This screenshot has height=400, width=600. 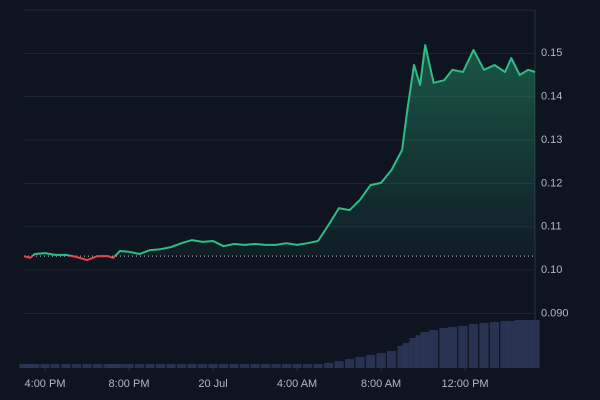 I want to click on y-tick-label: 0.12, so click(x=551, y=183).